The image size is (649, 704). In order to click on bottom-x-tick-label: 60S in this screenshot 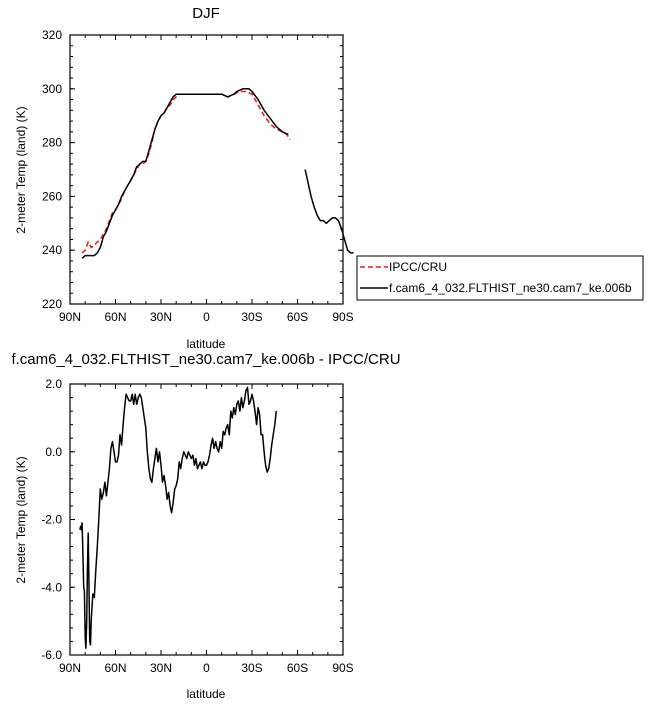, I will do `click(297, 668)`.